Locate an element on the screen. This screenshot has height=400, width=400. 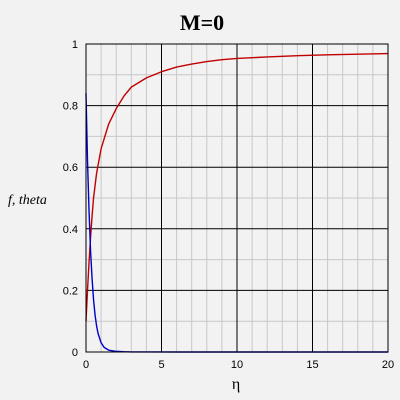
x-axis-label: η is located at coordinates (236, 384).